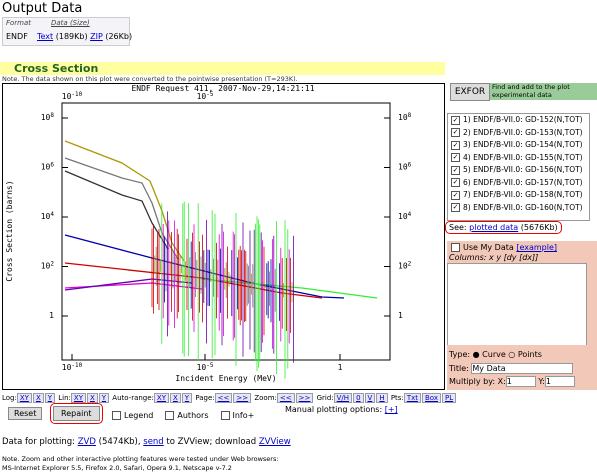 The height and width of the screenshot is (472, 597). Describe the element at coordinates (431, 398) in the screenshot. I see `control-button: Box` at that location.